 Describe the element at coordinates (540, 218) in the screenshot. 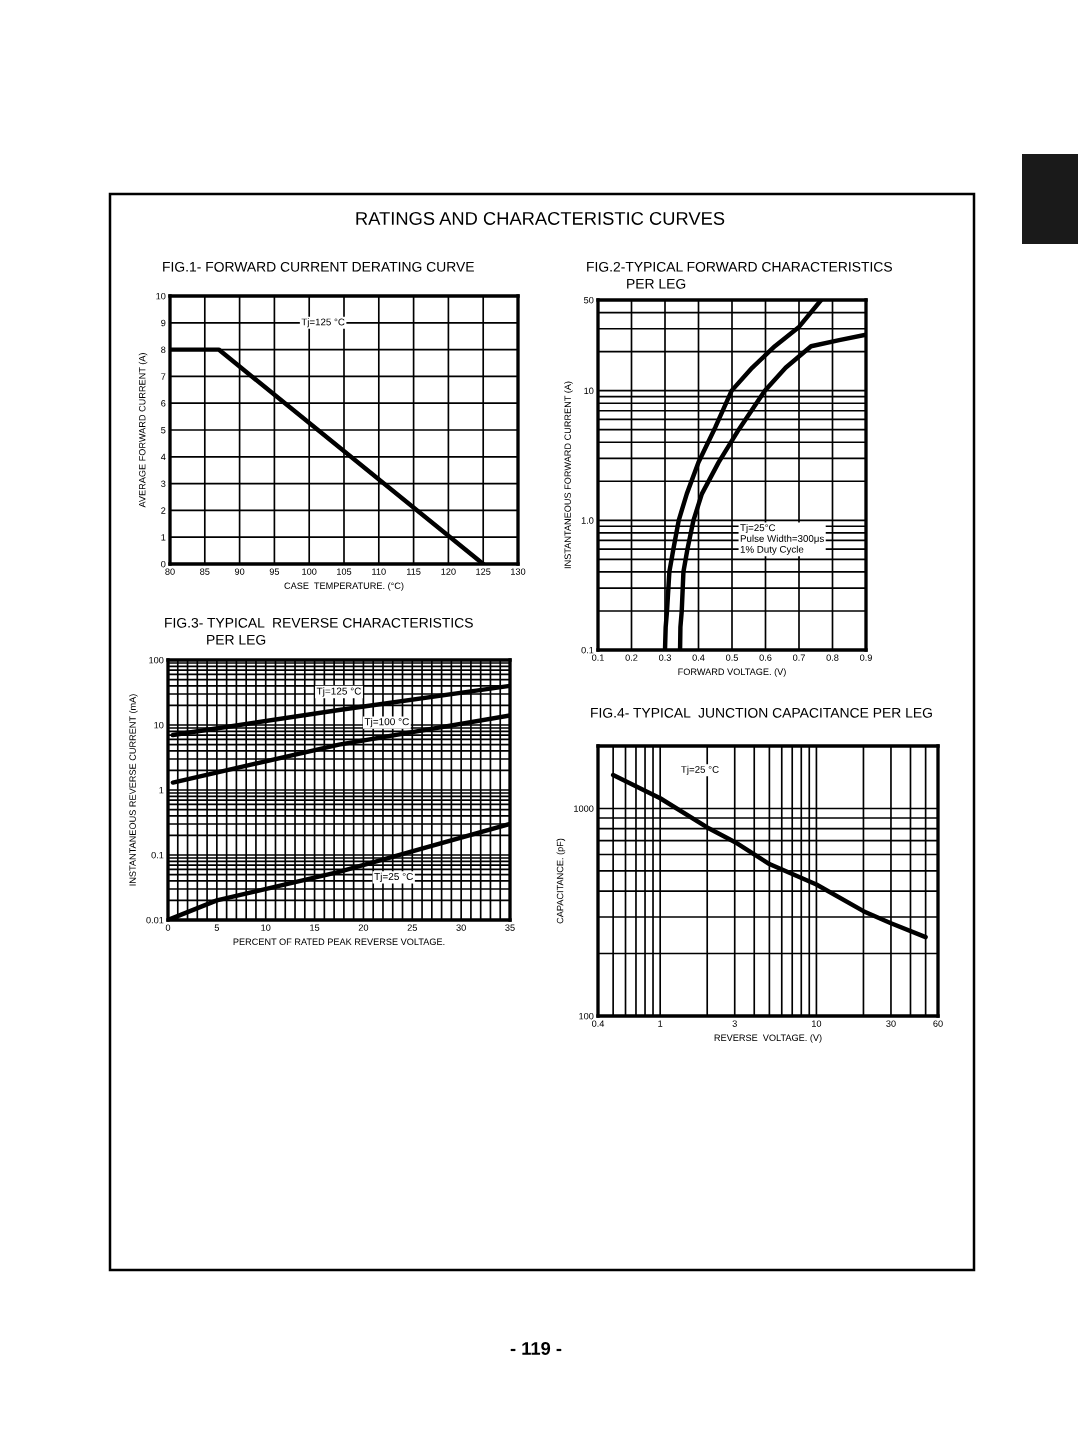

I see `text: RATINGS AND CHARACTERISTIC CURVES` at that location.